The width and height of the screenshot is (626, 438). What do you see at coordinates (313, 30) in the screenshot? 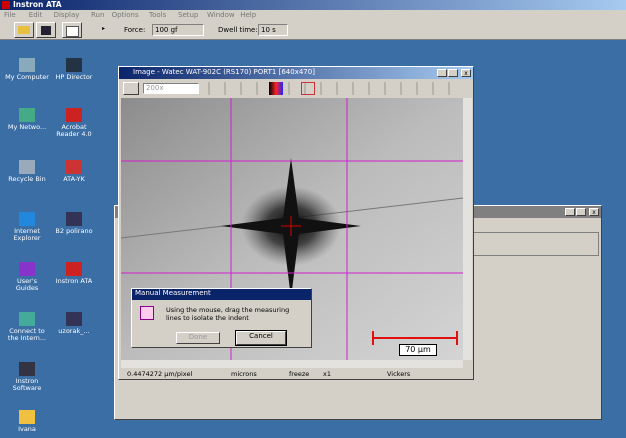
I see `toolbar: ▸ Force: 100 gf Dwell time: 10 s` at bounding box center [313, 30].